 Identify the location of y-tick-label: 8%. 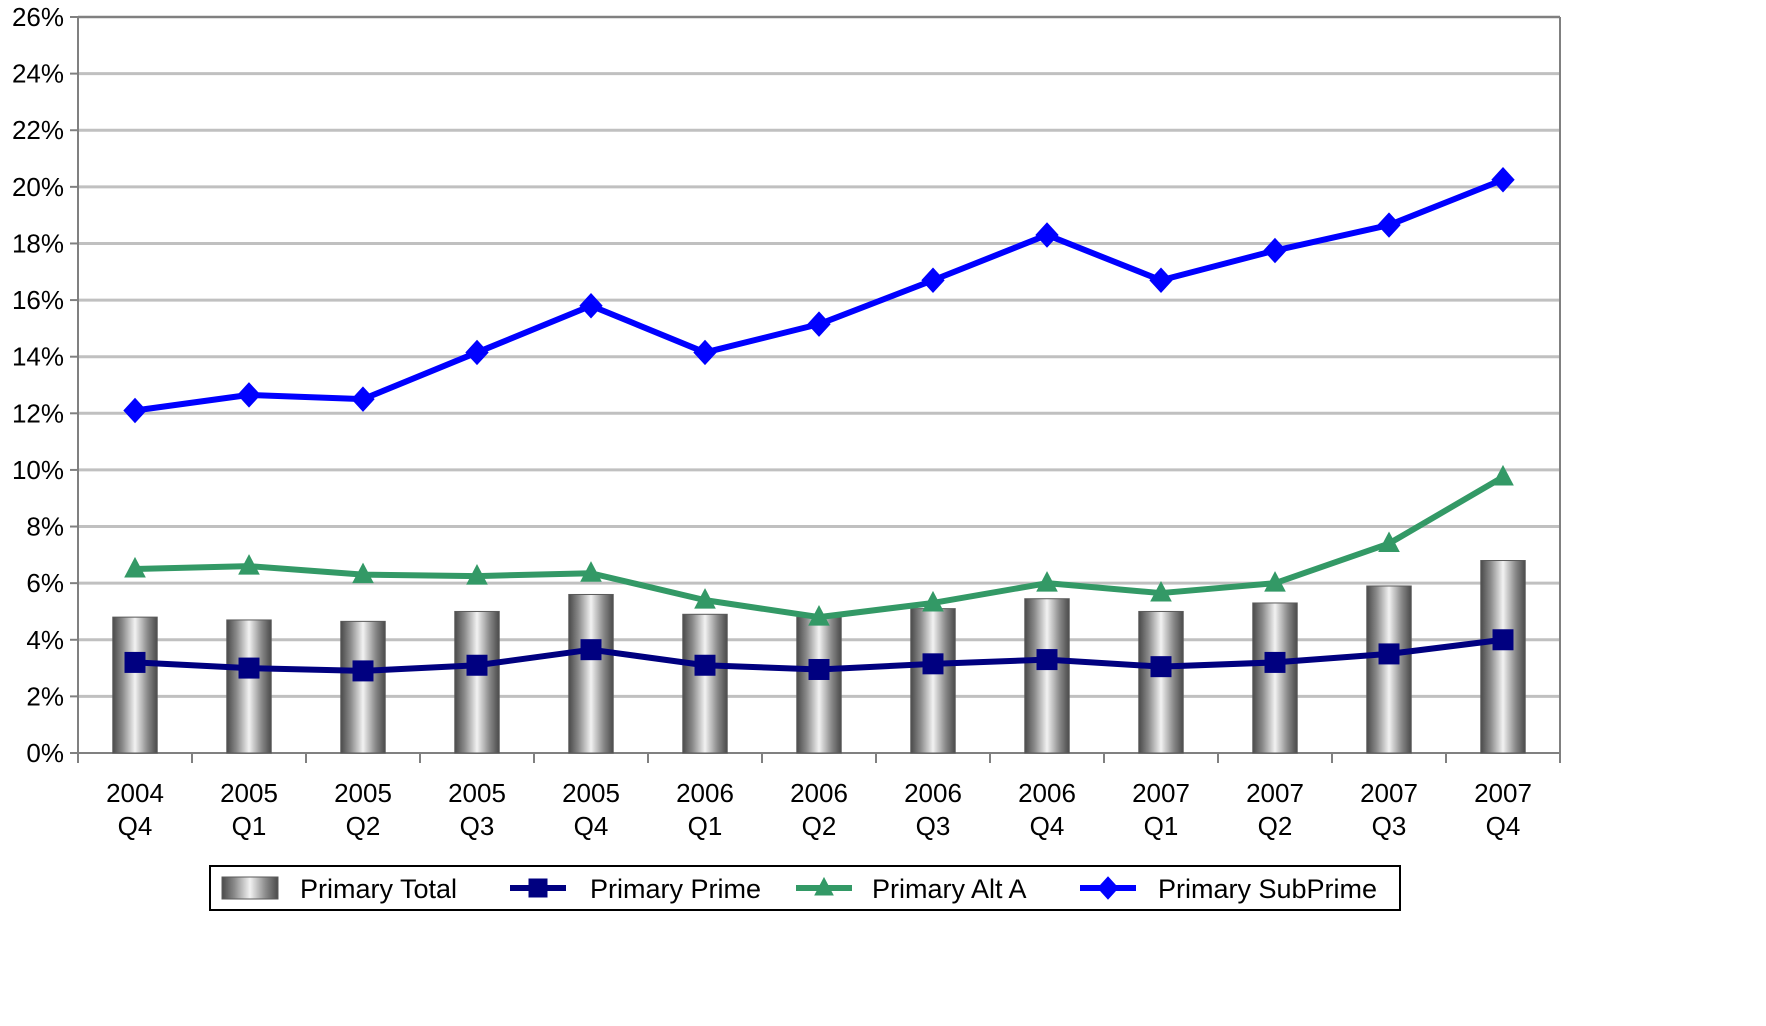
(45, 527).